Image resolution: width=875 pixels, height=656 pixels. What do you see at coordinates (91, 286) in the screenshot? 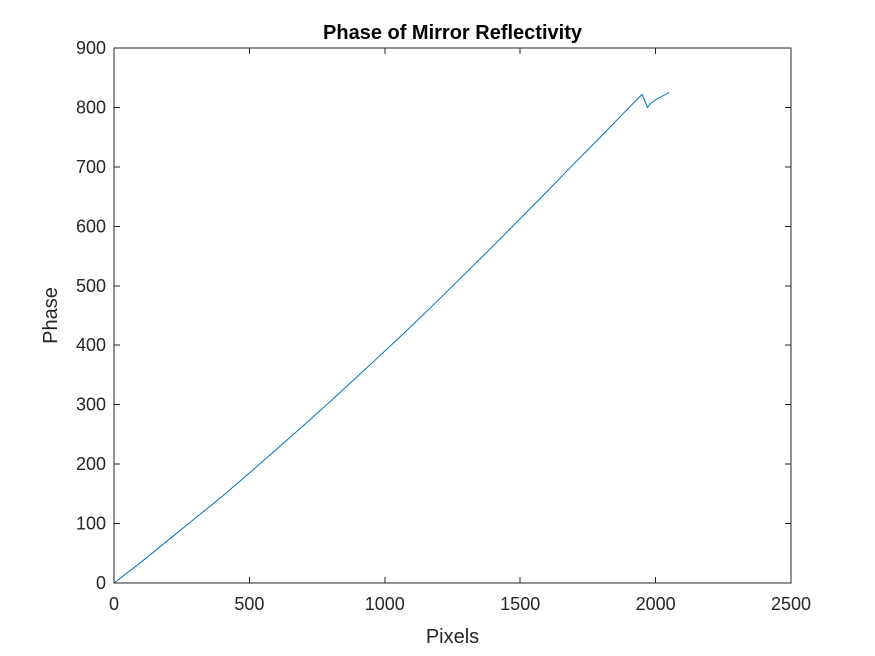
I see `y-tick-label: 500` at bounding box center [91, 286].